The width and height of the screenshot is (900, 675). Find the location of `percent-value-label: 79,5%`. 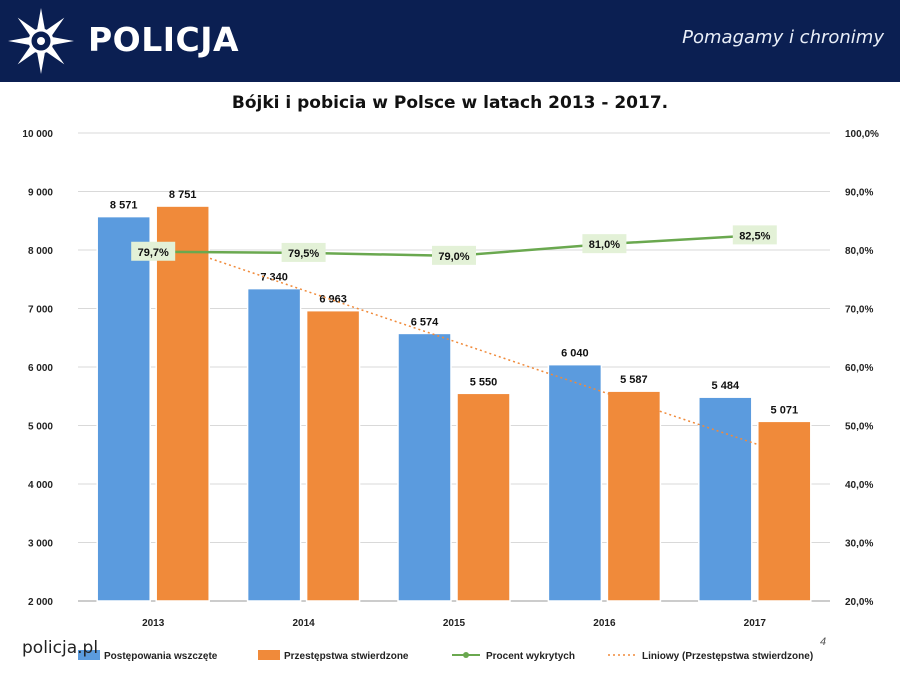

percent-value-label: 79,5% is located at coordinates (303, 254).